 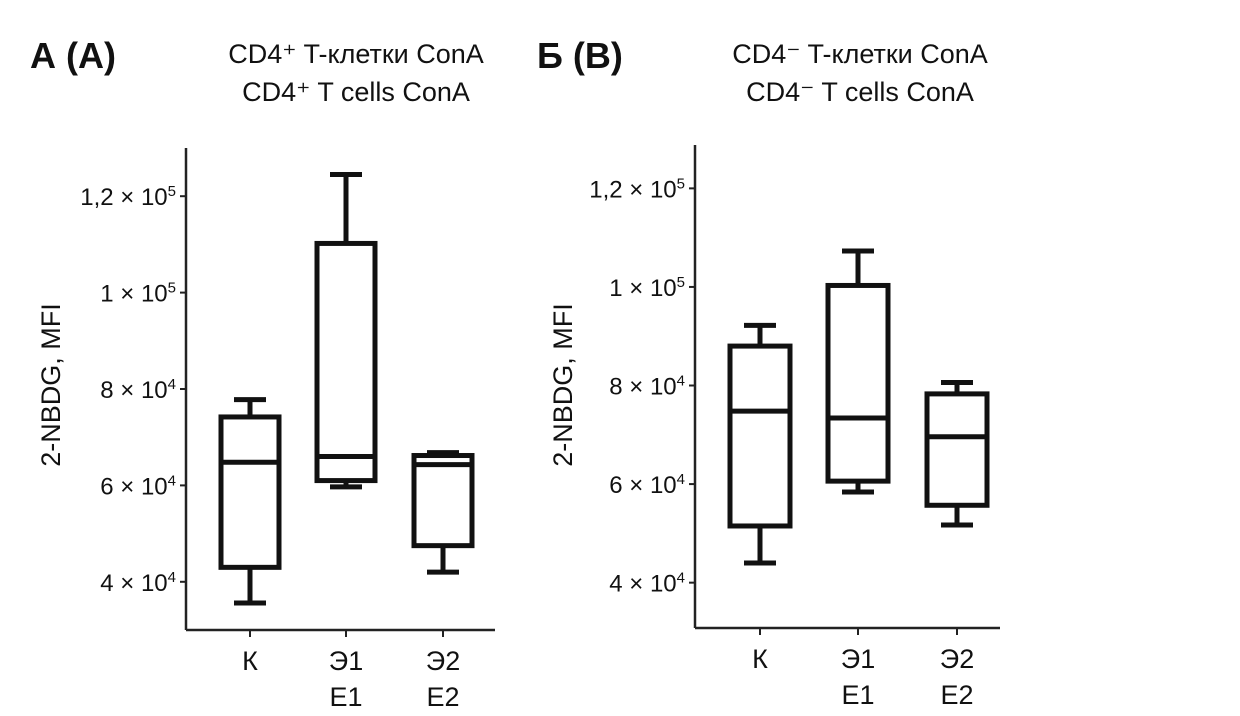 What do you see at coordinates (580, 55) in the screenshot?
I see `panel-label: Б (B)` at bounding box center [580, 55].